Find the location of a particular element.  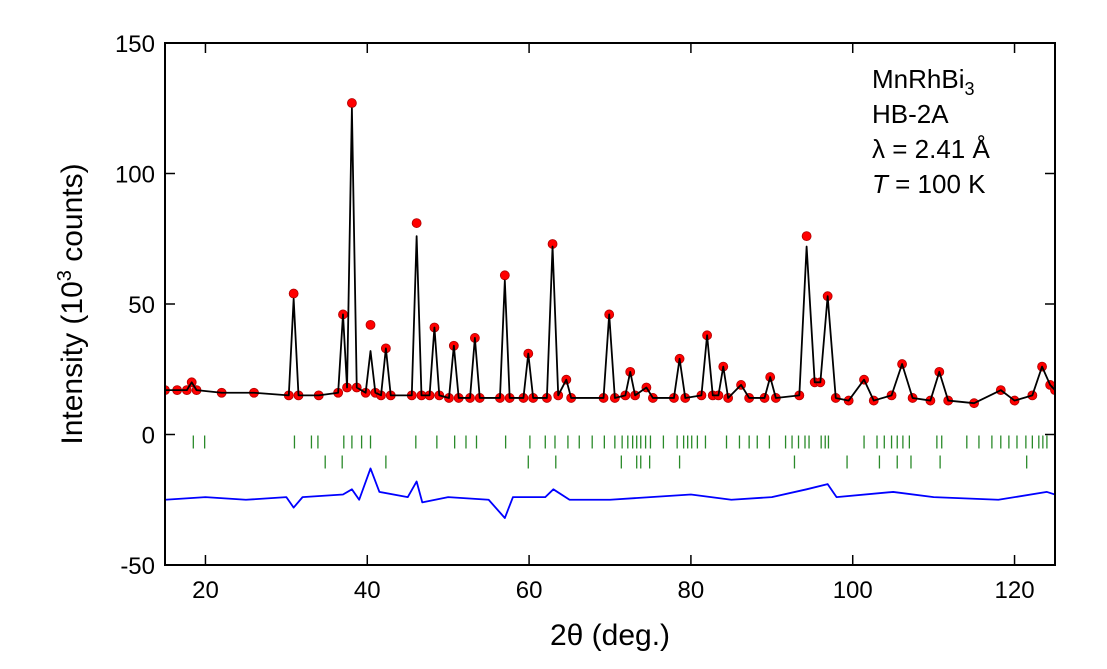

y-tick-label: 150 is located at coordinates (135, 44).